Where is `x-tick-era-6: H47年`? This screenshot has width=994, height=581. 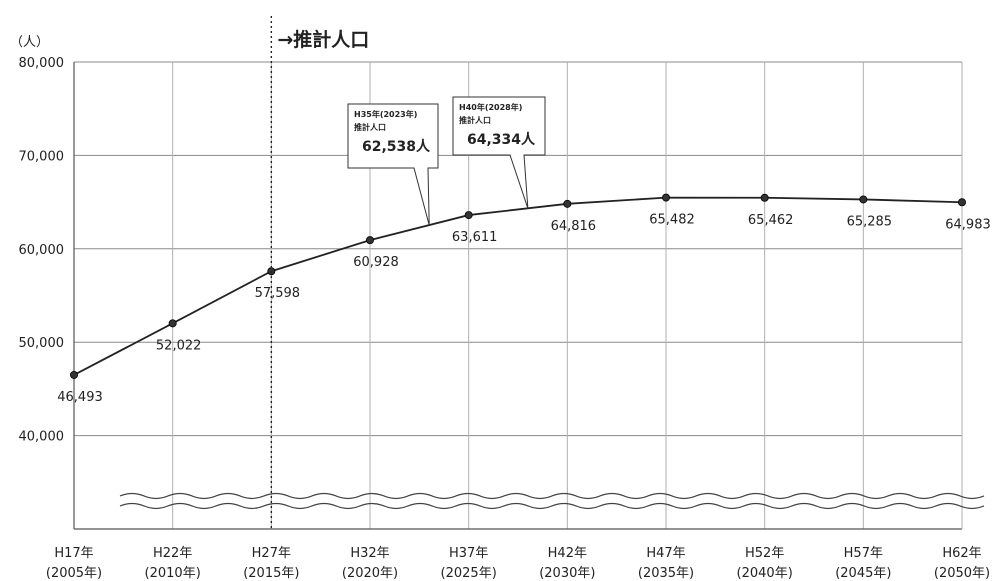 x-tick-era-6: H47年 is located at coordinates (665, 553).